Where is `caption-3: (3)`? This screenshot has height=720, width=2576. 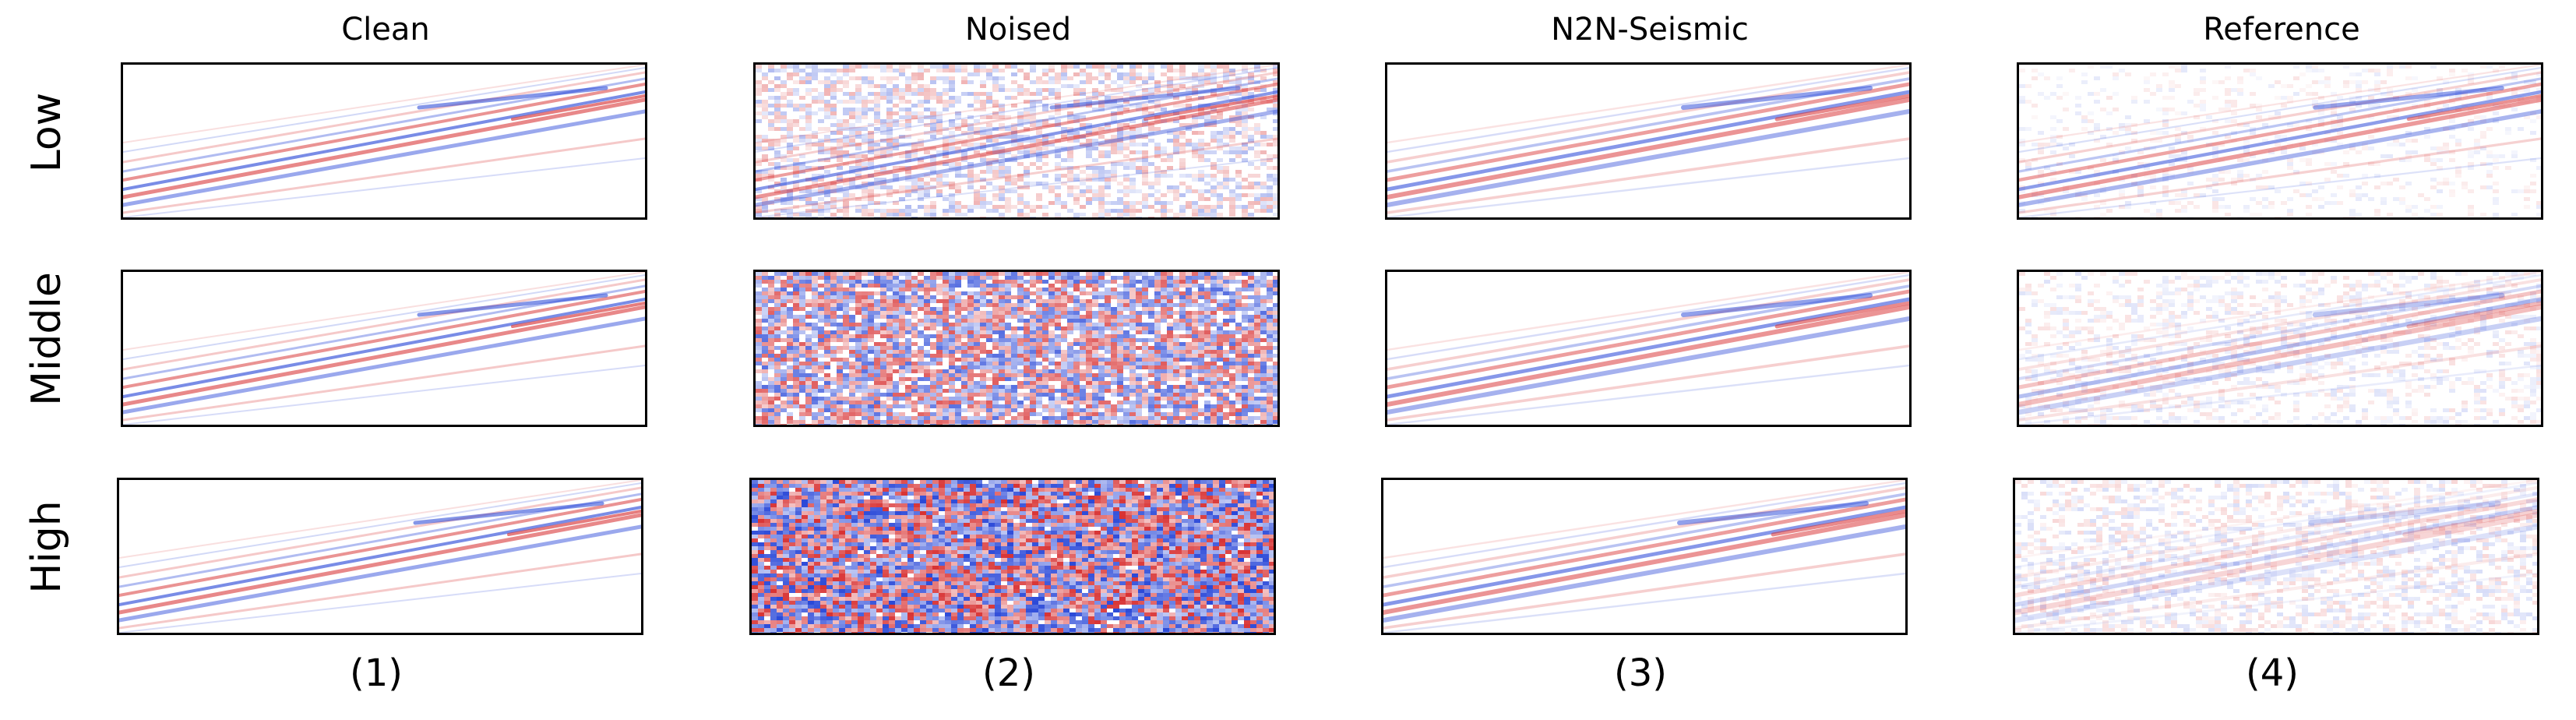 caption-3: (3) is located at coordinates (1641, 673).